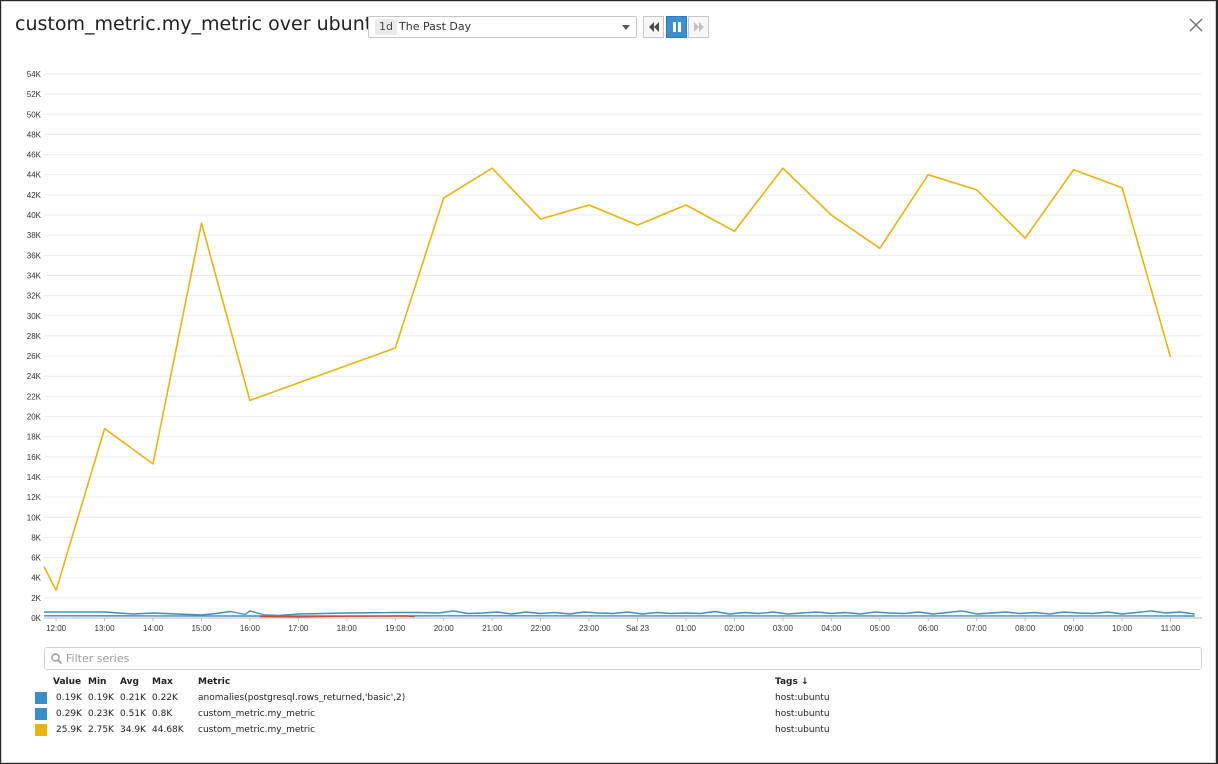  Describe the element at coordinates (101, 714) in the screenshot. I see `legend-min: 0.23K` at that location.